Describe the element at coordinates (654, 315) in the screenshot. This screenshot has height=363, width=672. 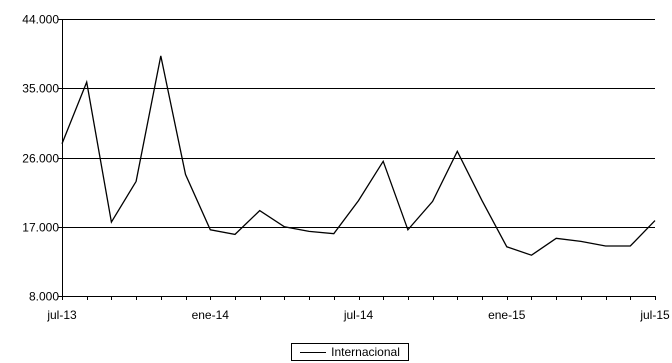
I see `x-tick-label: jul-15` at that location.